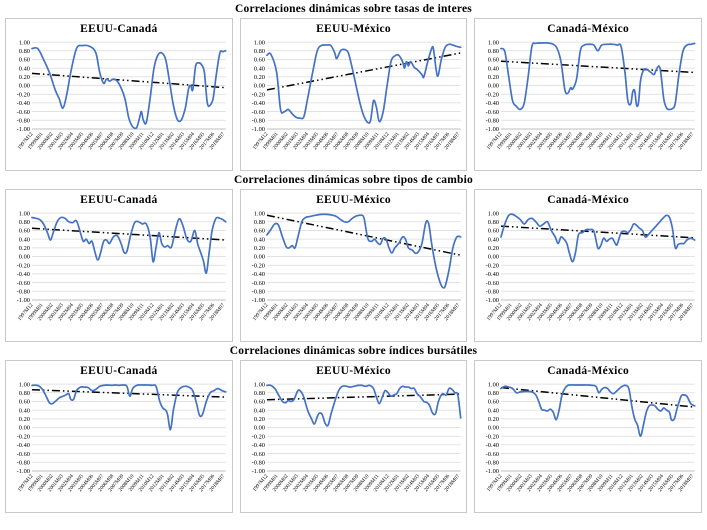  I want to click on chart-title: EEUU-México, so click(353, 29).